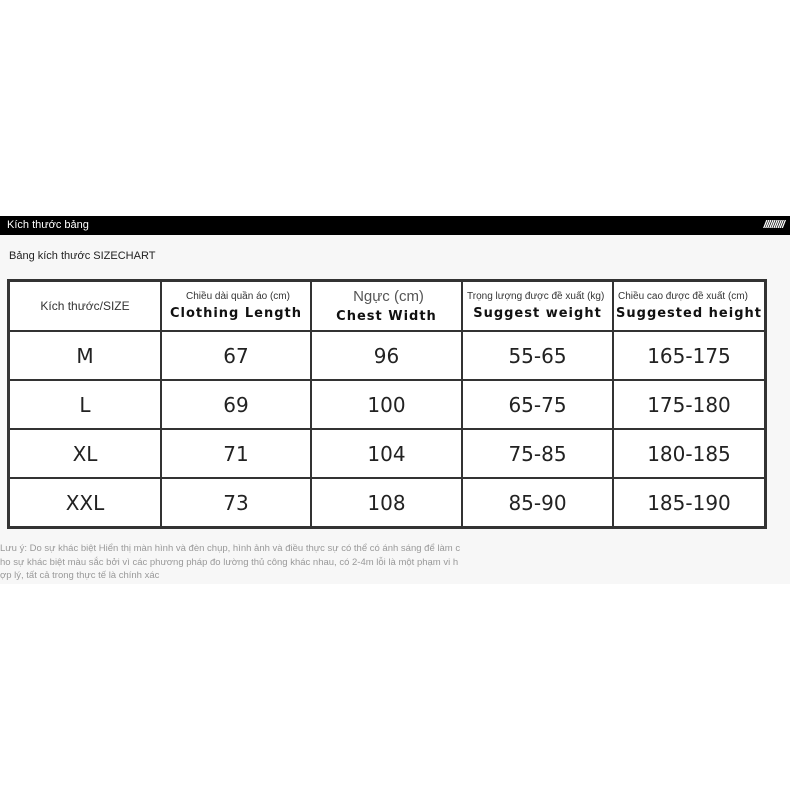 This screenshot has width=790, height=790. I want to click on cell-chest: 96, so click(386, 355).